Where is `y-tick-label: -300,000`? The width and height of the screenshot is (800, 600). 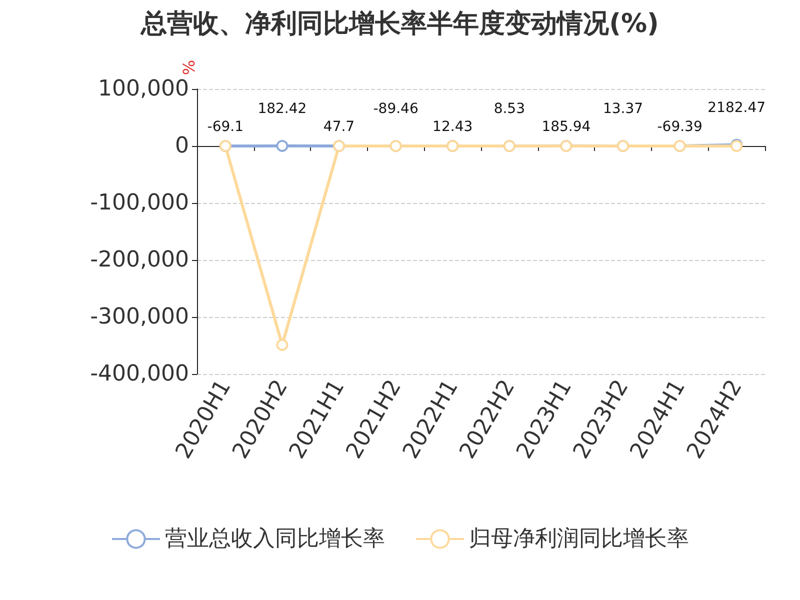
y-tick-label: -300,000 is located at coordinates (139, 317).